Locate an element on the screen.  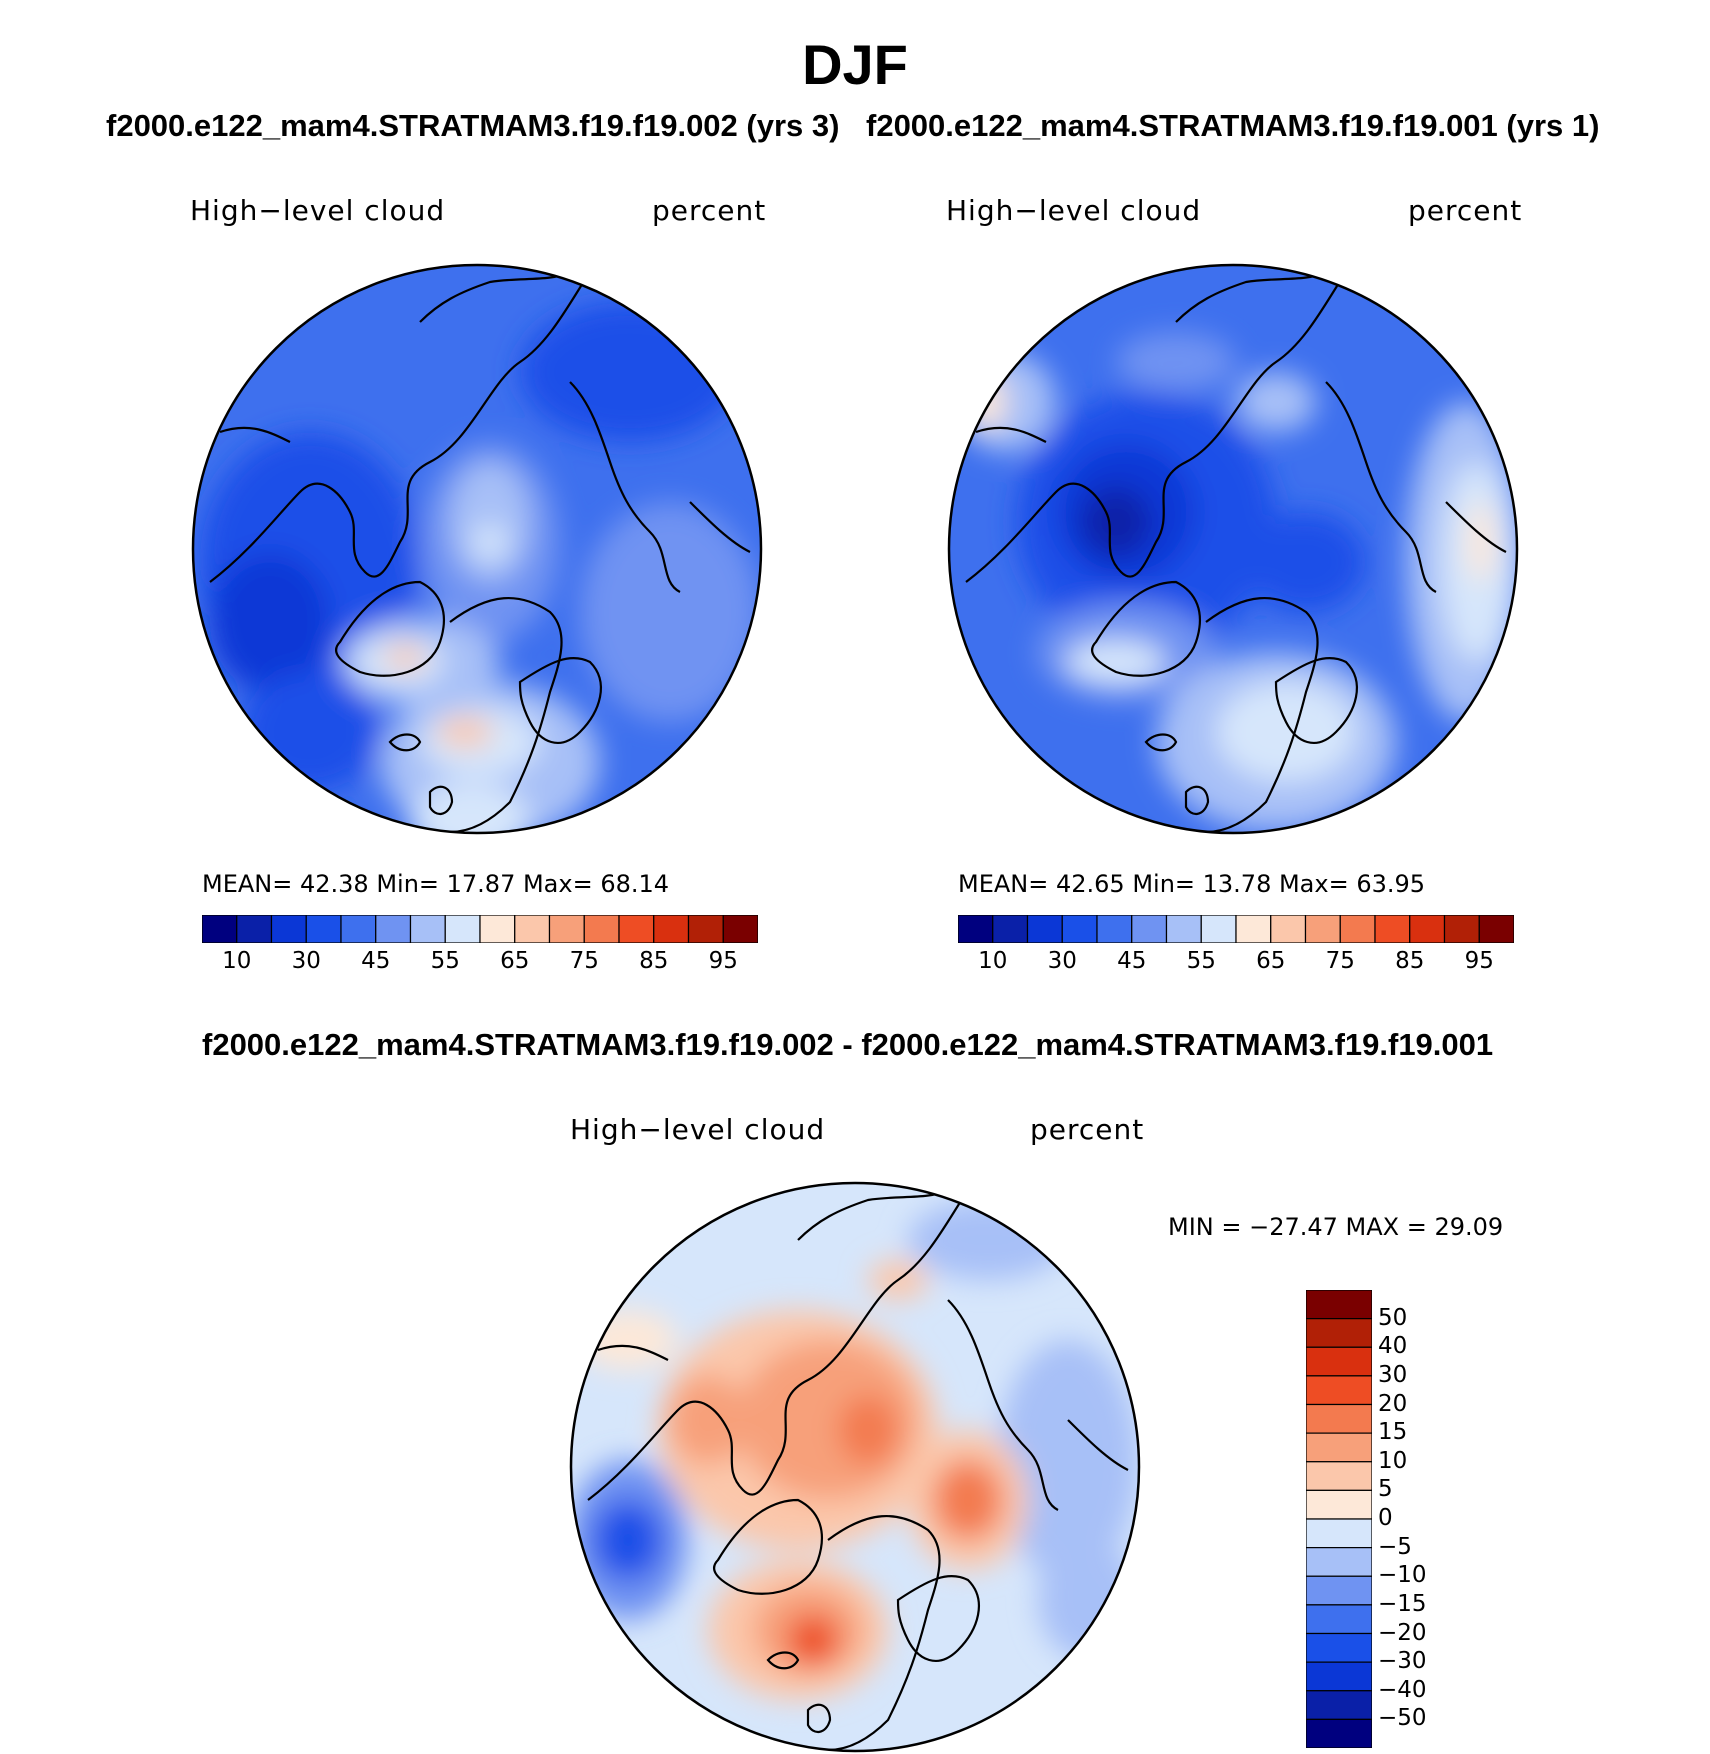
colorbar2-tick-label: 10 is located at coordinates (993, 961).